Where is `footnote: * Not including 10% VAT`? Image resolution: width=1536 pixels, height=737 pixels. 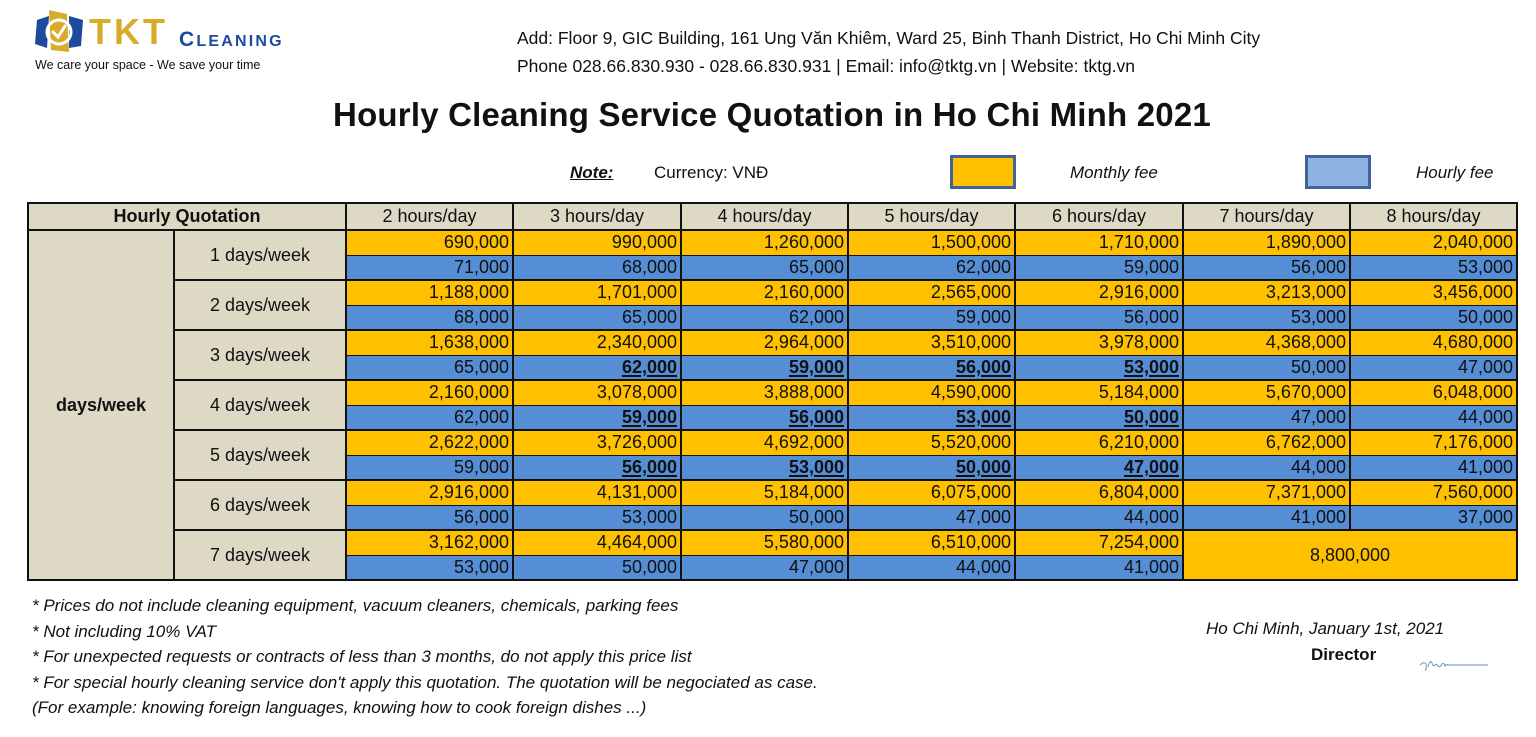 footnote: * Not including 10% VAT is located at coordinates (124, 631).